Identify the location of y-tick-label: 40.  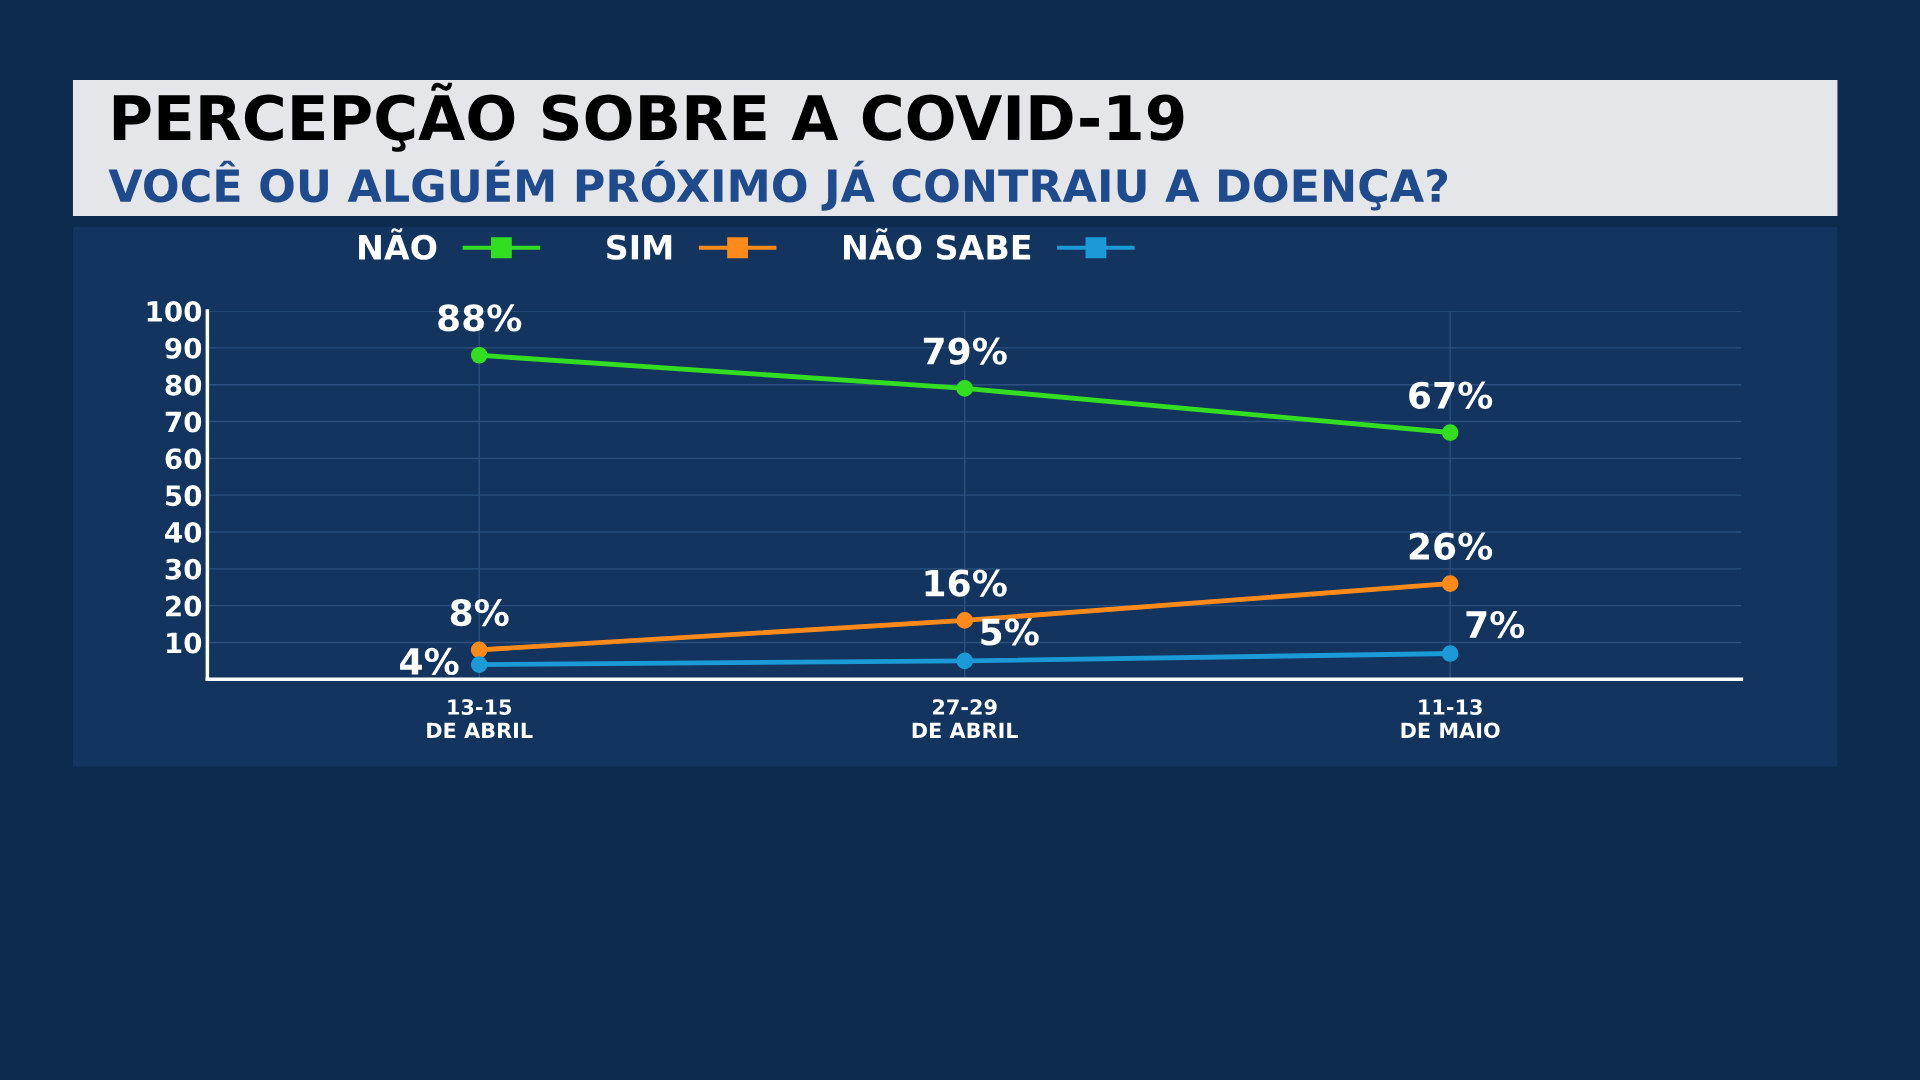
(183, 532).